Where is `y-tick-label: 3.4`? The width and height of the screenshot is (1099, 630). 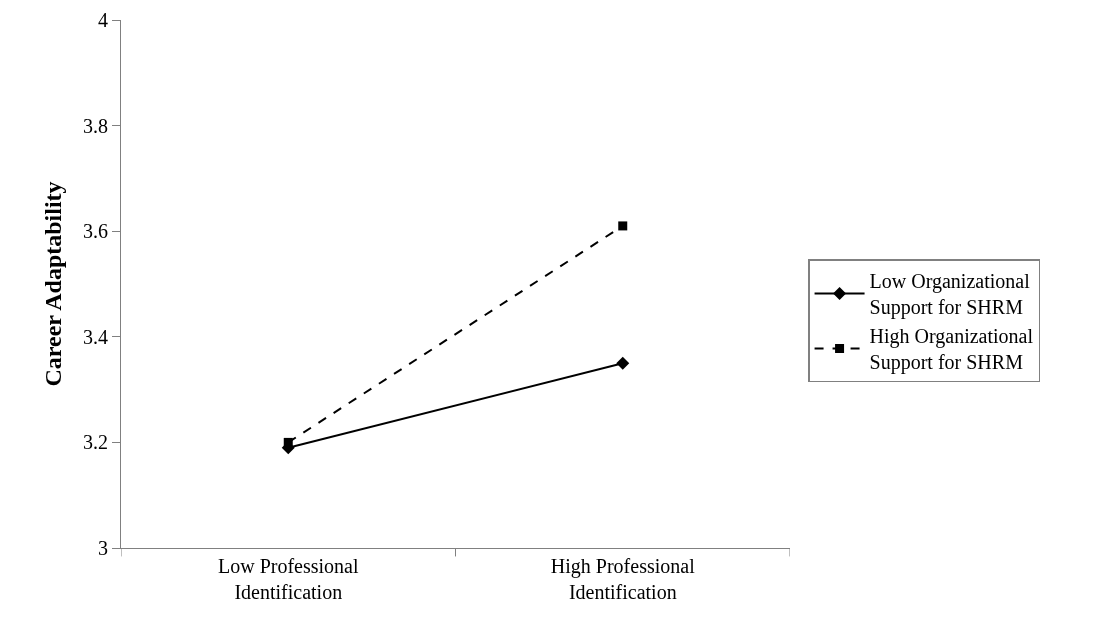
y-tick-label: 3.4 is located at coordinates (95, 336).